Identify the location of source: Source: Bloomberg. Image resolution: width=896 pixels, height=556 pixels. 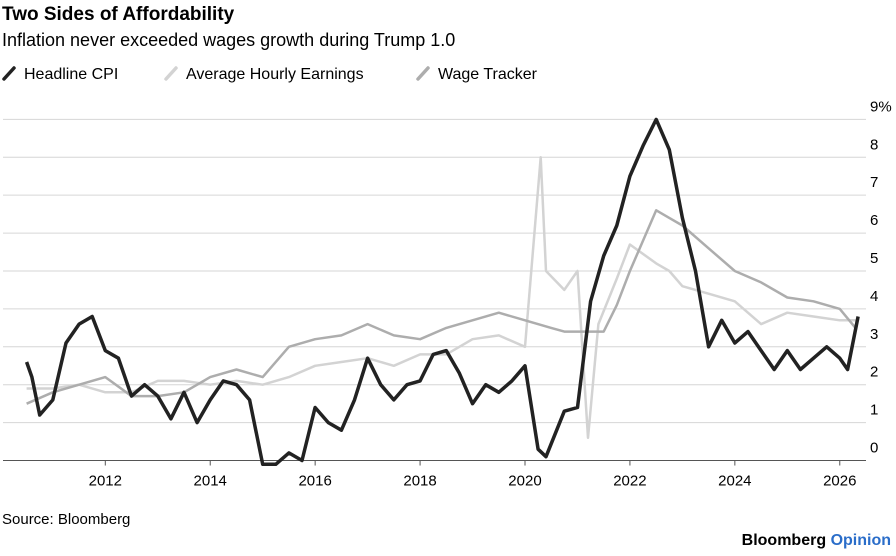
(66, 519).